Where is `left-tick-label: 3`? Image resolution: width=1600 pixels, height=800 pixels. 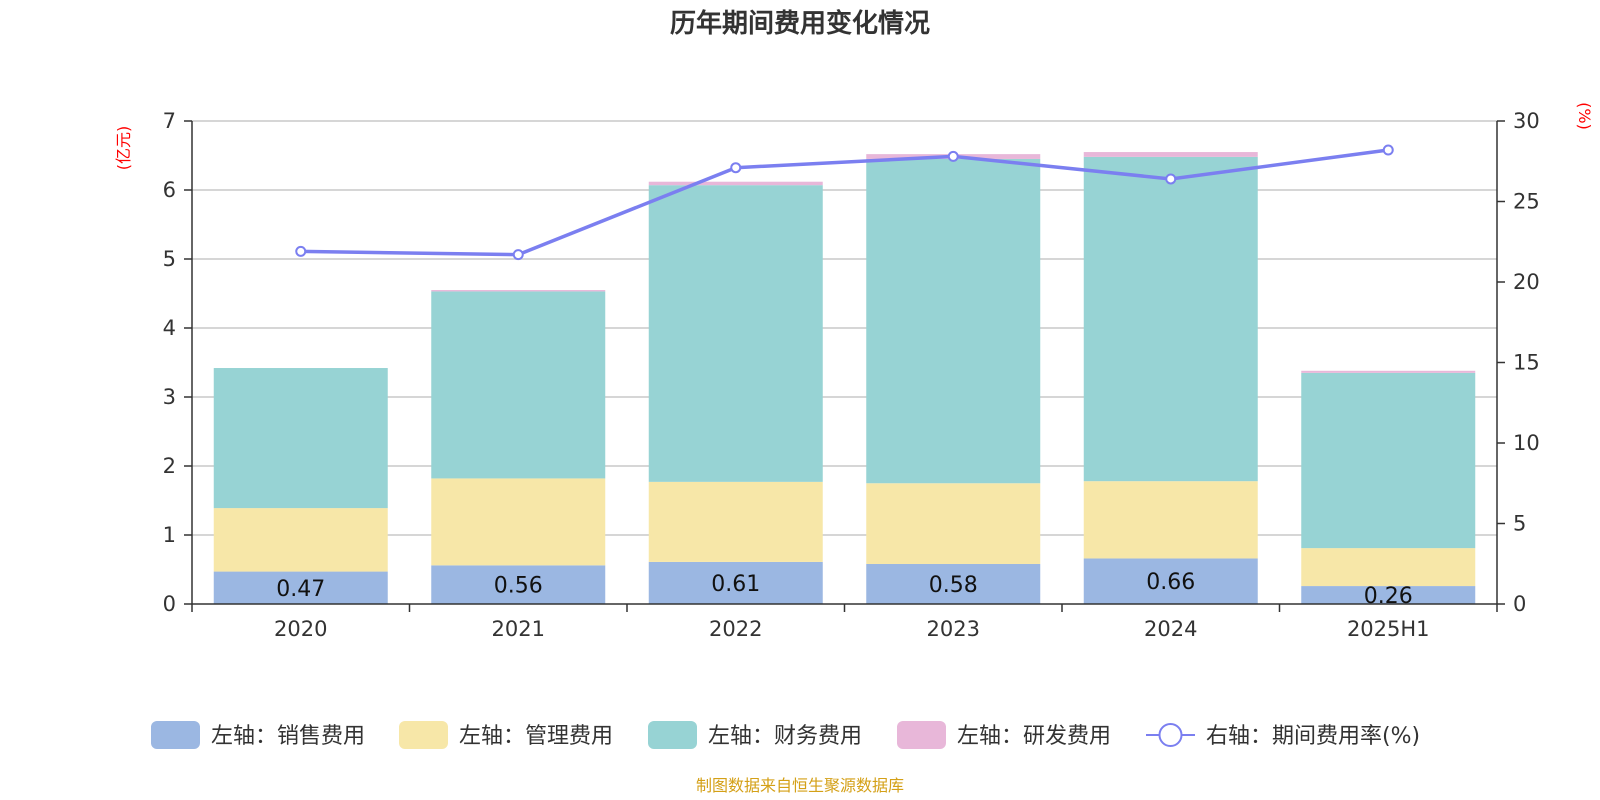
left-tick-label: 3 is located at coordinates (169, 397).